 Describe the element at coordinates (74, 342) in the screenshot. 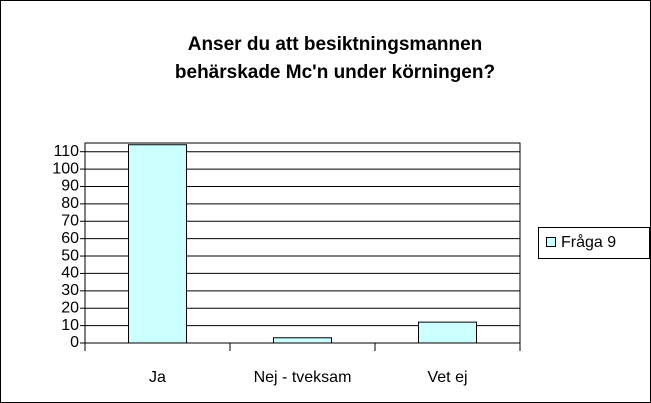

I see `y-tick-label: 0` at that location.